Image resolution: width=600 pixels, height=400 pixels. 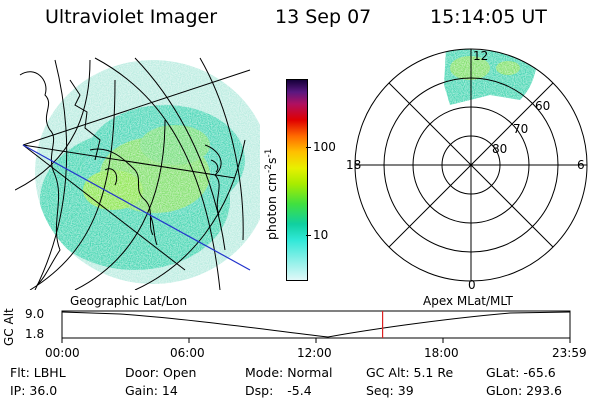 I want to click on glon-status: GLon: 293.6, so click(x=524, y=390).